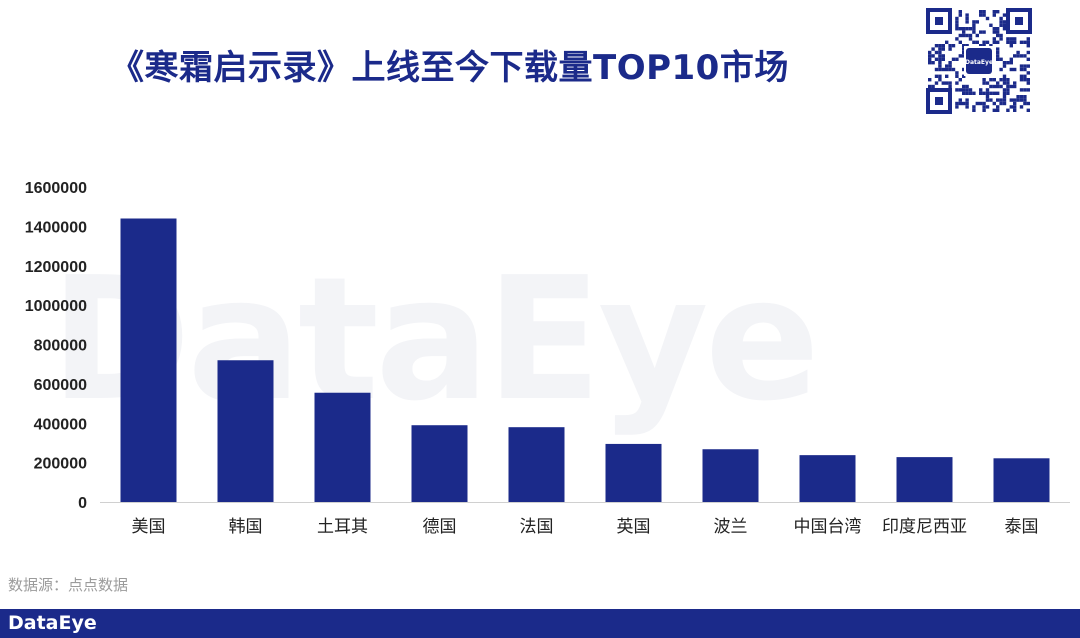 The image size is (1080, 638). Describe the element at coordinates (52, 623) in the screenshot. I see `footer-brand-logo: DataEye` at that location.